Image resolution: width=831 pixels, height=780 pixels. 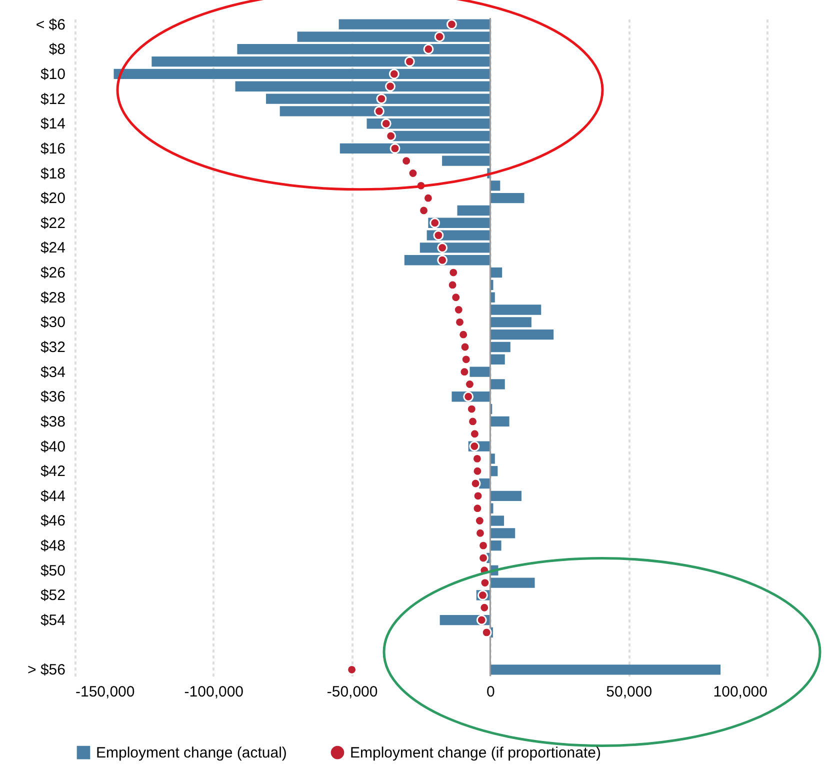 What do you see at coordinates (53, 124) in the screenshot?
I see `y-tick-label: $14` at bounding box center [53, 124].